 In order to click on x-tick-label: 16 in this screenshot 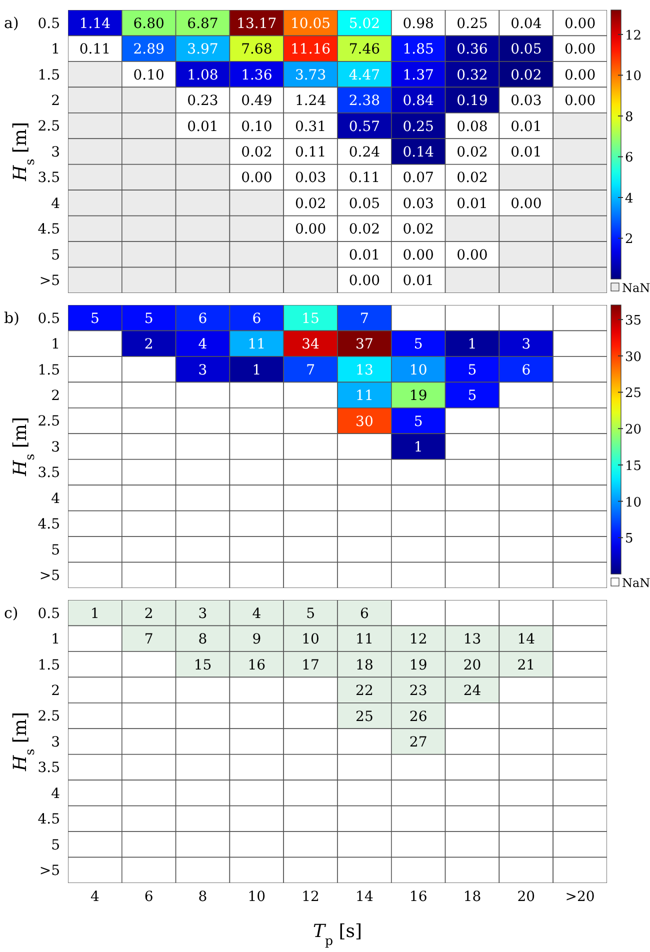, I will do `click(418, 896)`.